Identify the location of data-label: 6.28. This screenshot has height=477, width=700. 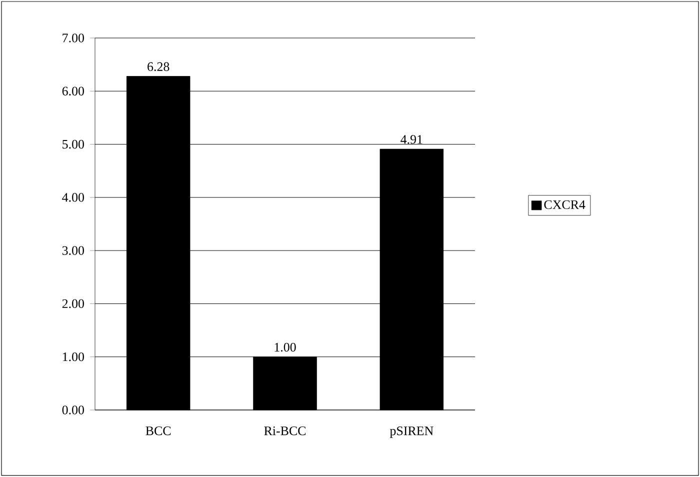
(159, 67).